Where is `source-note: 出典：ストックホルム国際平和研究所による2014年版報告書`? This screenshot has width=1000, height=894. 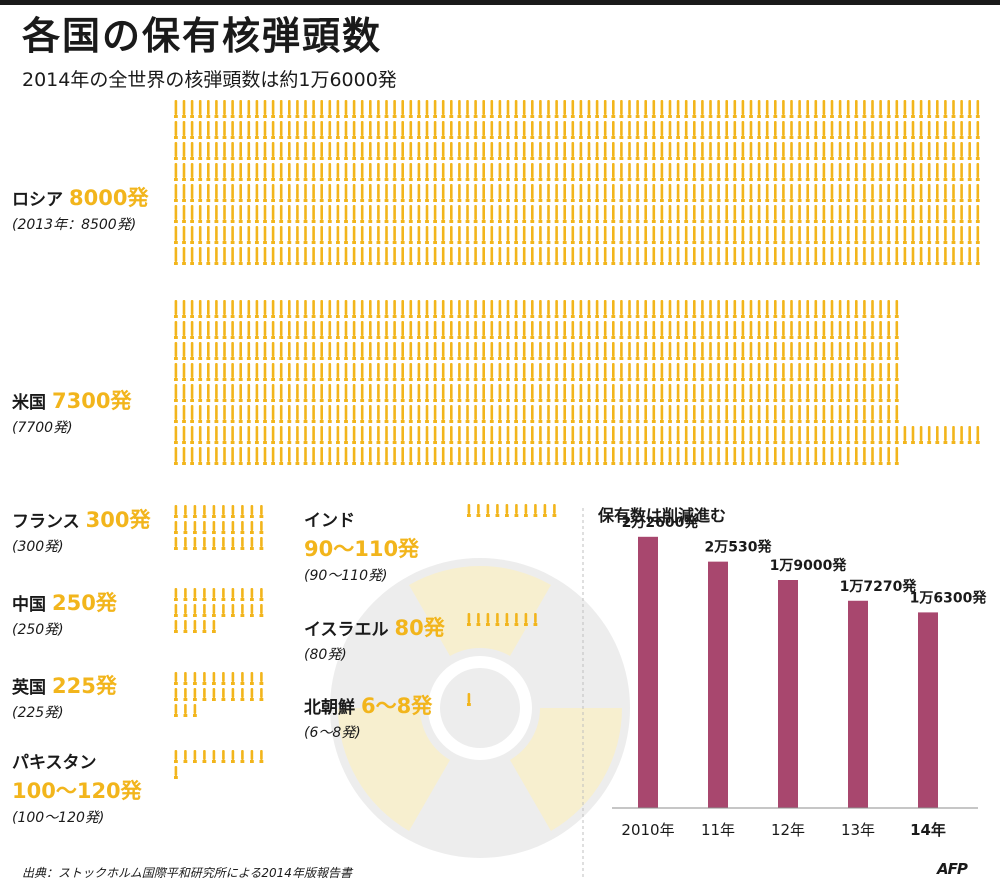
source-note: 出典：ストックホルム国際平和研究所による2014年版報告書 is located at coordinates (187, 873).